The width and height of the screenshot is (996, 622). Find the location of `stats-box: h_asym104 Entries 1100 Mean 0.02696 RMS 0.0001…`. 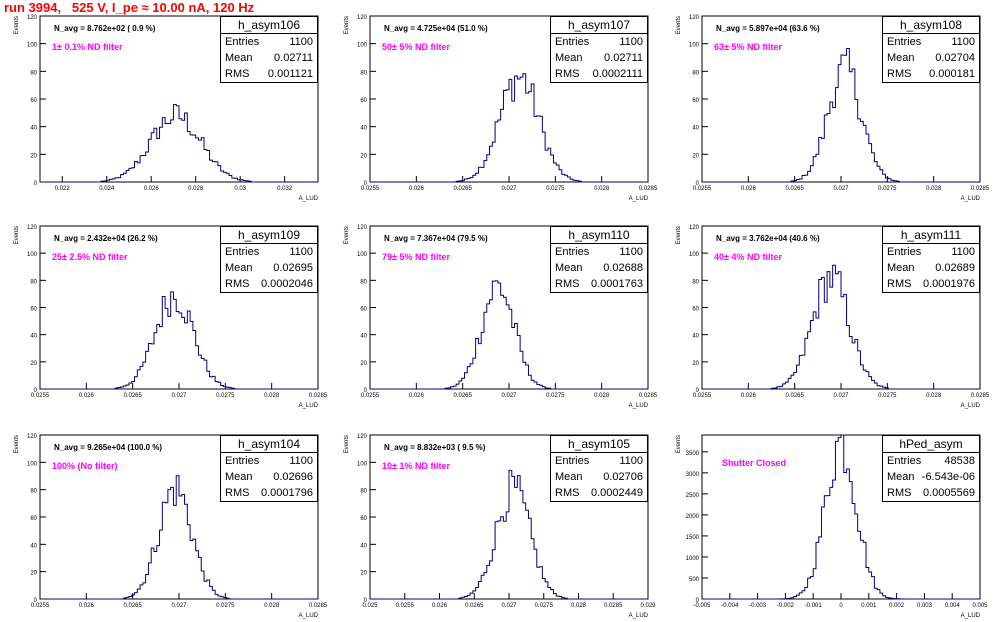

stats-box: h_asym104 Entries 1100 Mean 0.02696 RMS 0.0001… is located at coordinates (269, 468).